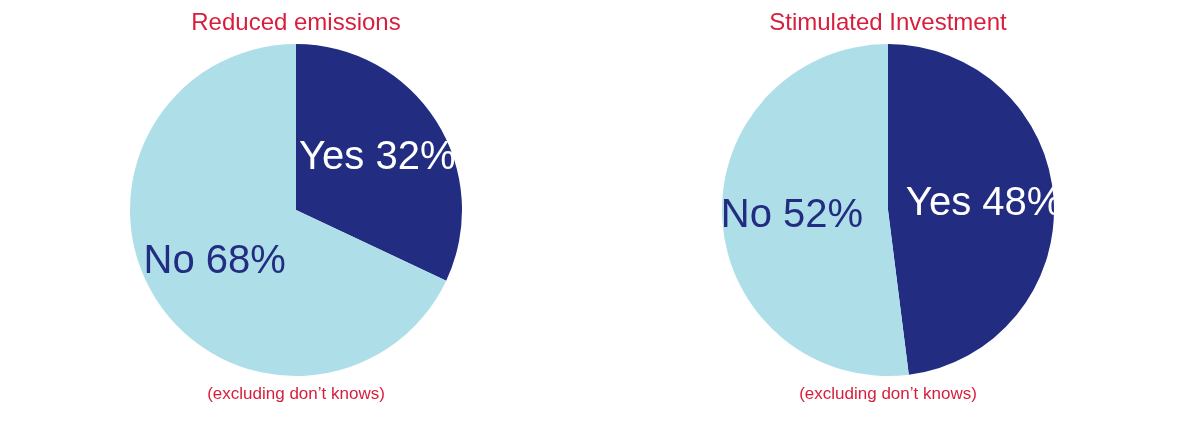  I want to click on slice-label: No 68%, so click(214, 258).